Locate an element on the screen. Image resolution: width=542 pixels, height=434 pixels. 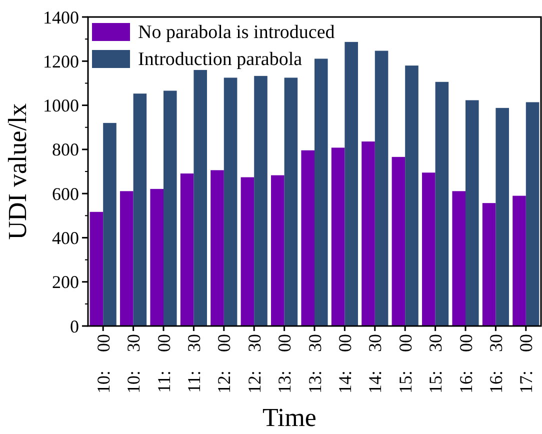
x-tick-label: 14: 30 is located at coordinates (375, 364).